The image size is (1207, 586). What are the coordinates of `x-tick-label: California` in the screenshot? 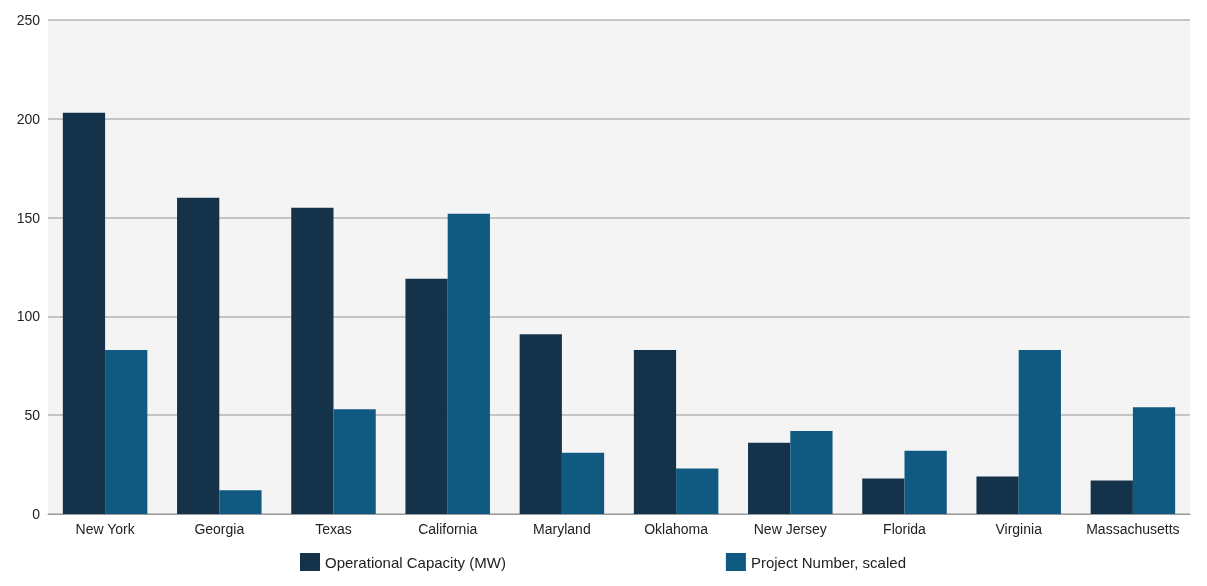 It's located at (448, 529).